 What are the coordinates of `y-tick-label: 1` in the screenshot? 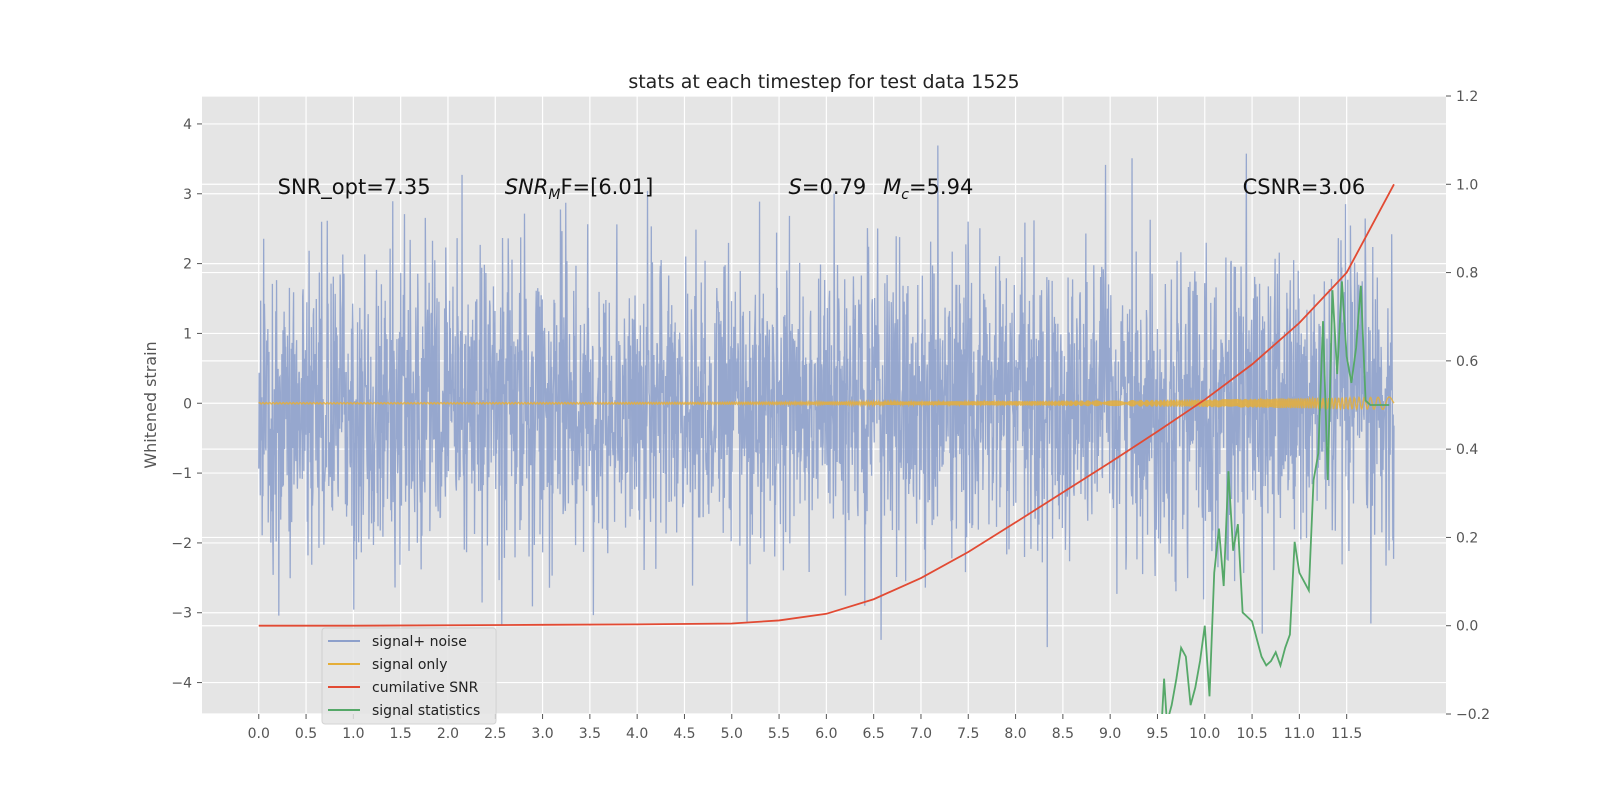 It's located at (187, 334).